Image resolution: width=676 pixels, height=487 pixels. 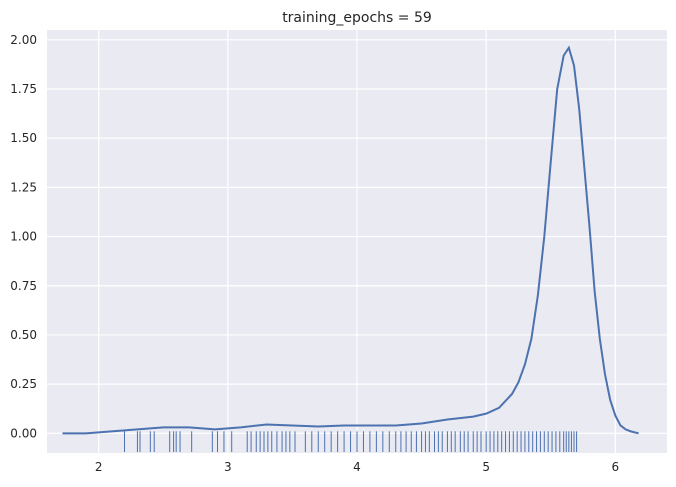 I want to click on x-tick-label: 3, so click(x=228, y=467).